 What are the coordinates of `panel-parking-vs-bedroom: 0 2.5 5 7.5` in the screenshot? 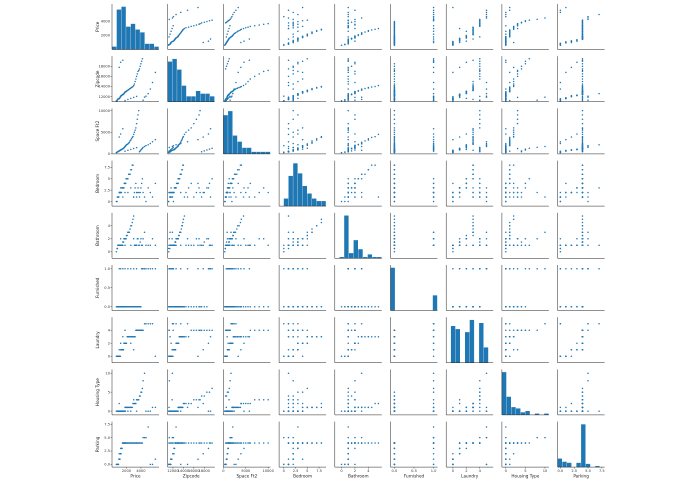 It's located at (302, 447).